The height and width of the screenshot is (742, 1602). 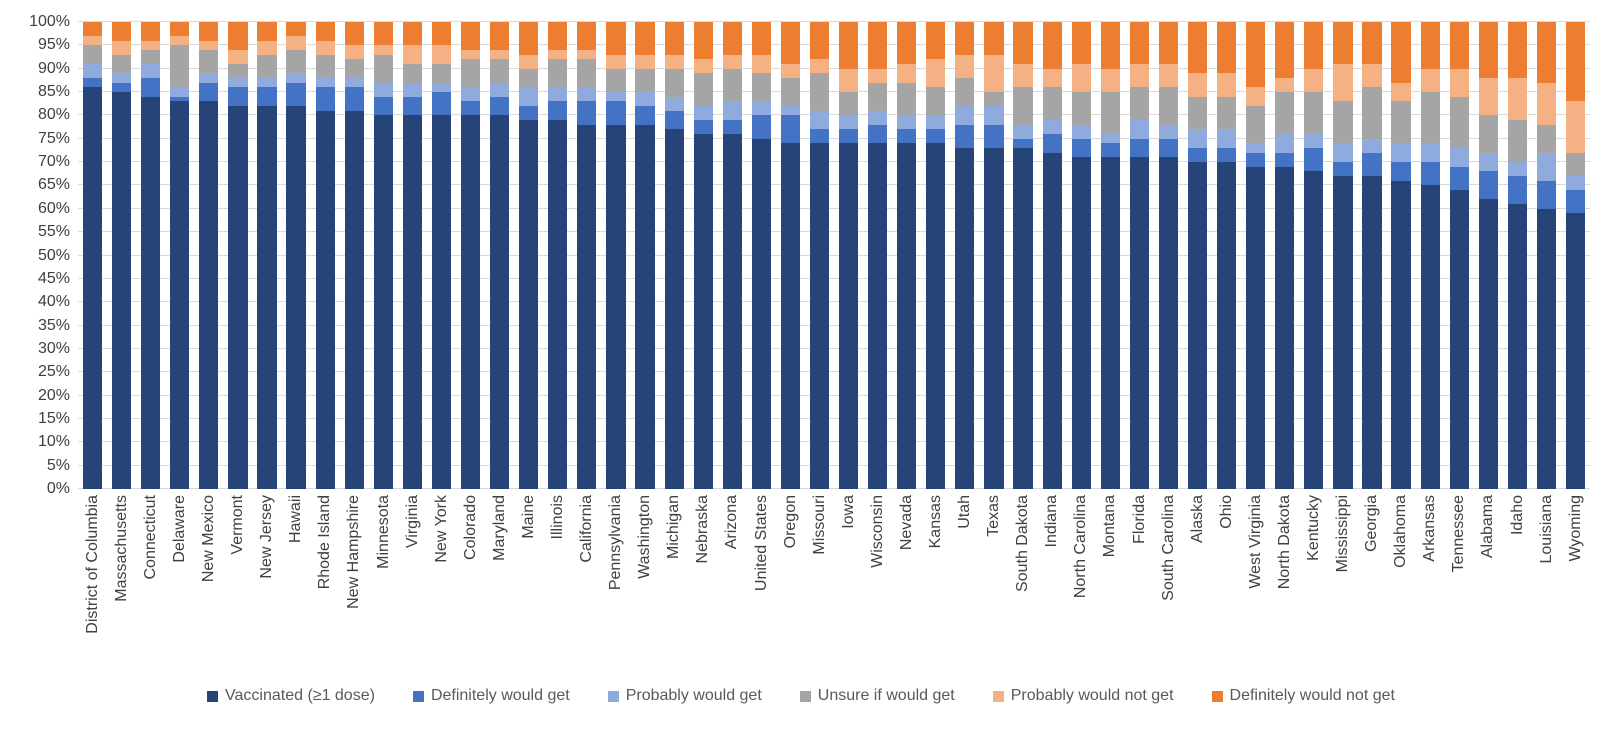 I want to click on x-axis-category-label: District of Columbia, so click(x=92, y=564).